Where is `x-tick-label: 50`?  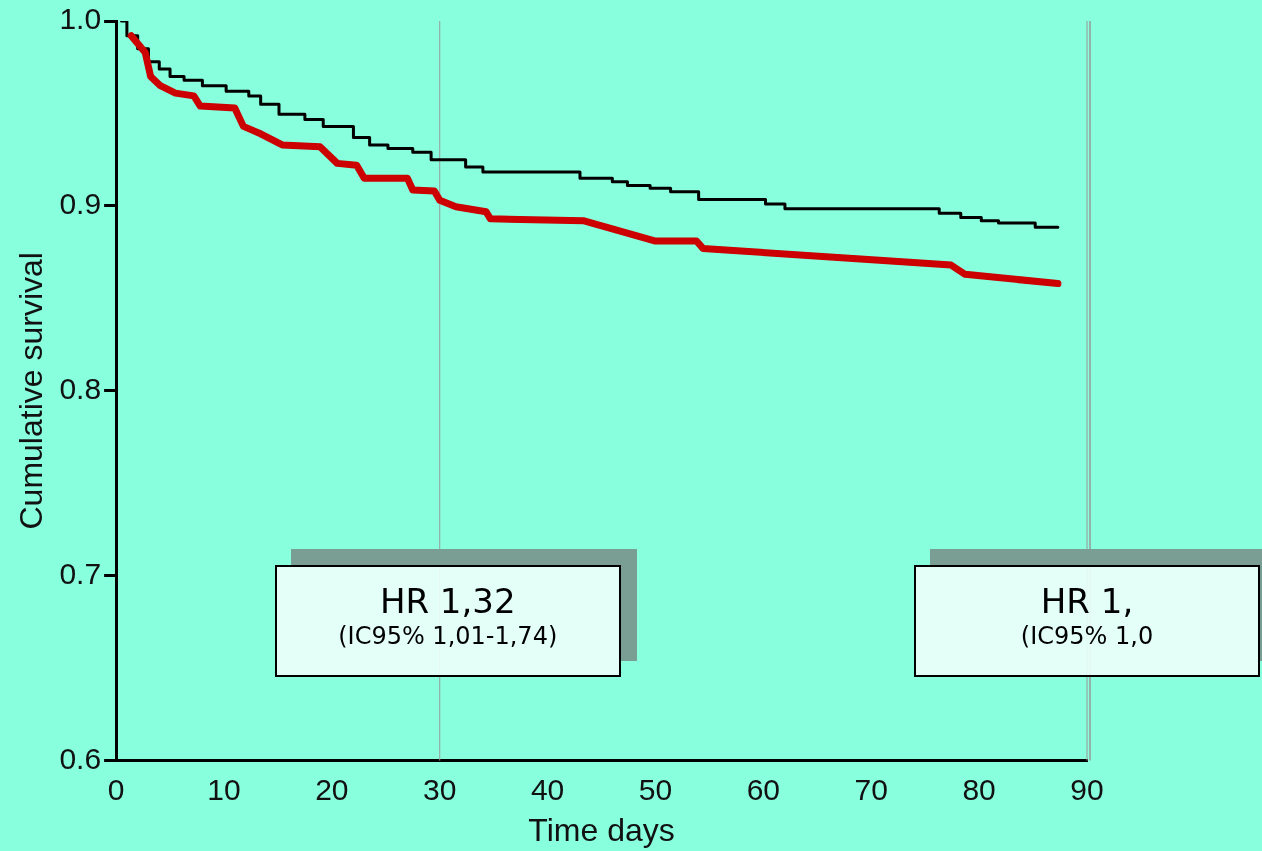
x-tick-label: 50 is located at coordinates (655, 789).